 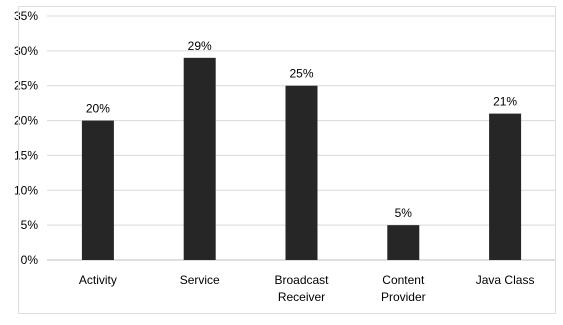 What do you see at coordinates (404, 213) in the screenshot?
I see `data-label: 5%` at bounding box center [404, 213].